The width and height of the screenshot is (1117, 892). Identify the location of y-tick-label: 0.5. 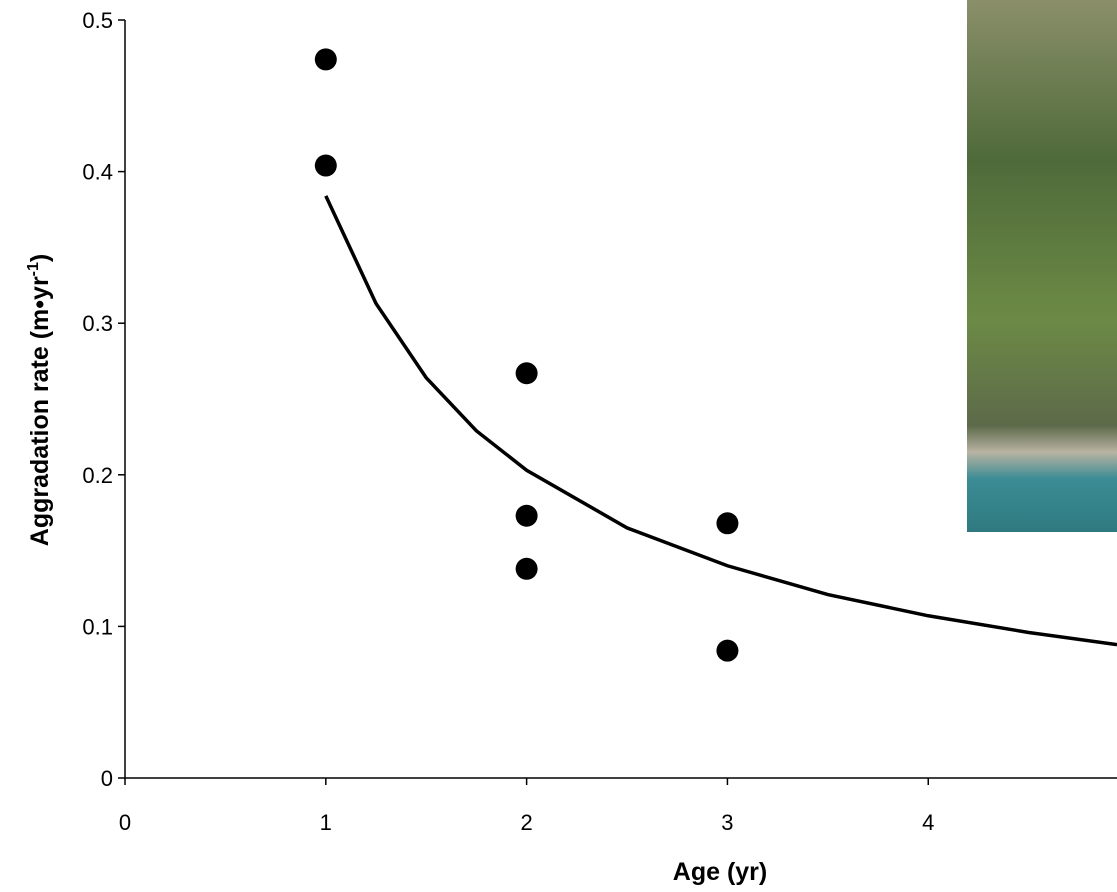
(97, 20).